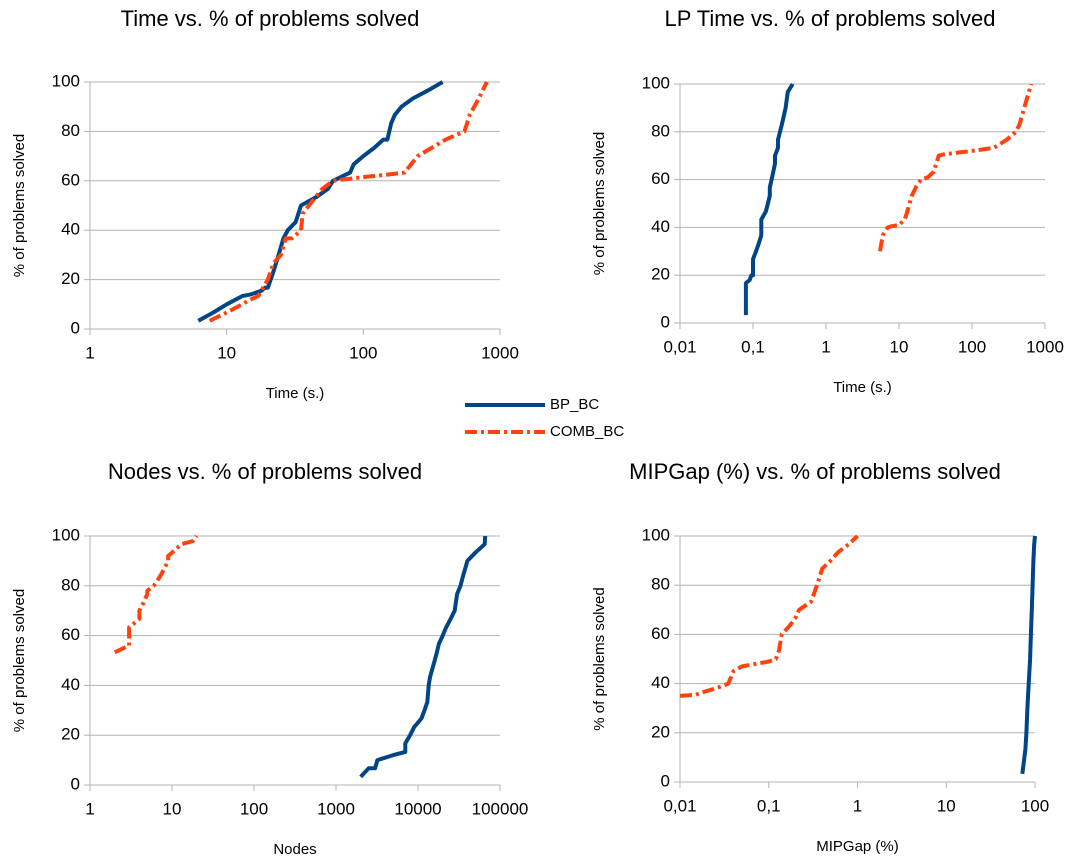 Image resolution: width=1084 pixels, height=861 pixels. What do you see at coordinates (830, 18) in the screenshot?
I see `chart-title: LP Time vs. % of problems solved` at bounding box center [830, 18].